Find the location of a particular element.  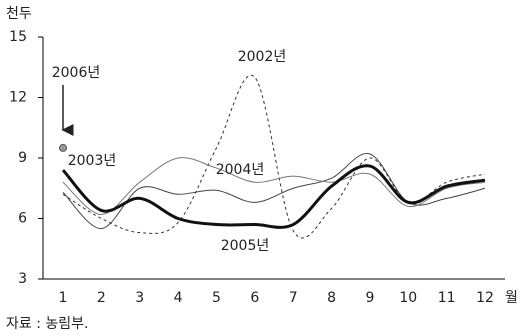

y-tick-label: 3 is located at coordinates (22, 279).